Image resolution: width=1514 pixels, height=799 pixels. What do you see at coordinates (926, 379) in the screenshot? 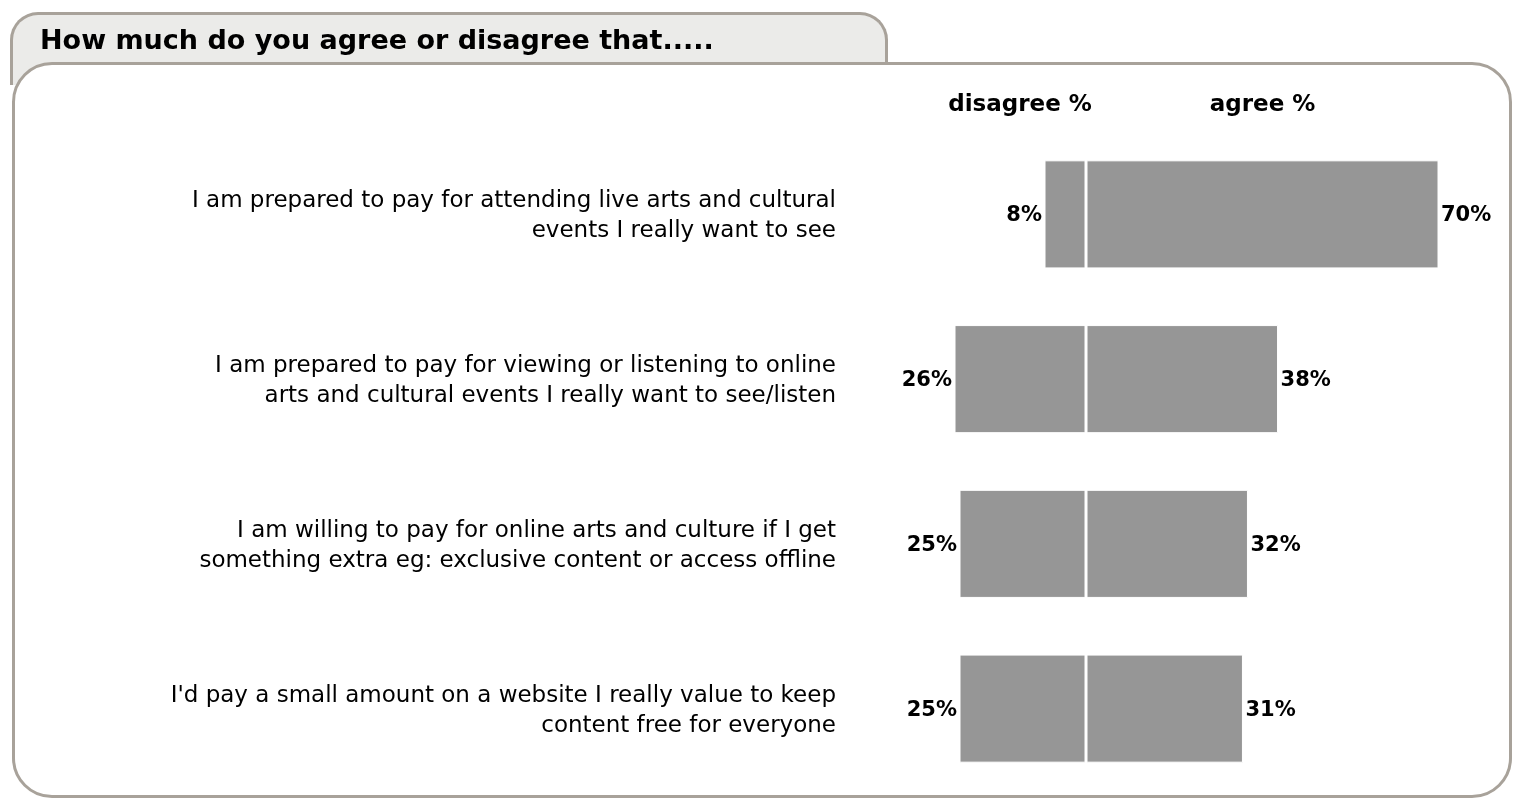
I see `data-label: 26%` at bounding box center [926, 379].